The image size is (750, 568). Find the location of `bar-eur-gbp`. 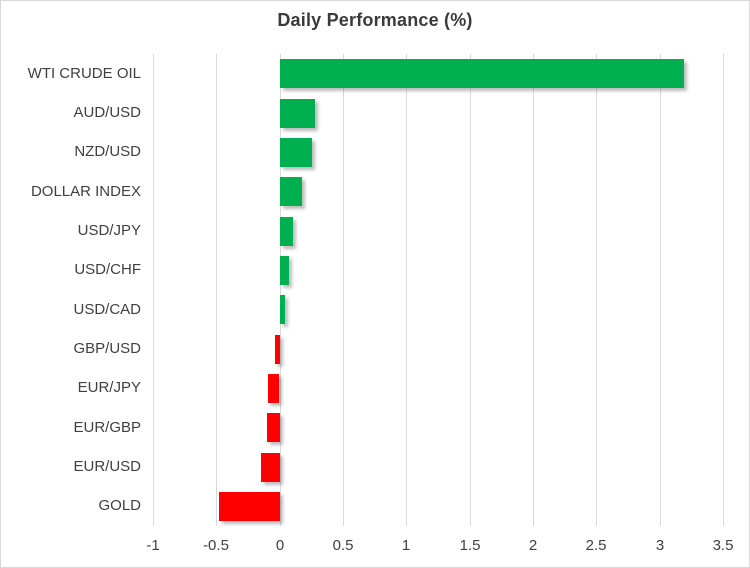

bar-eur-gbp is located at coordinates (273, 427).